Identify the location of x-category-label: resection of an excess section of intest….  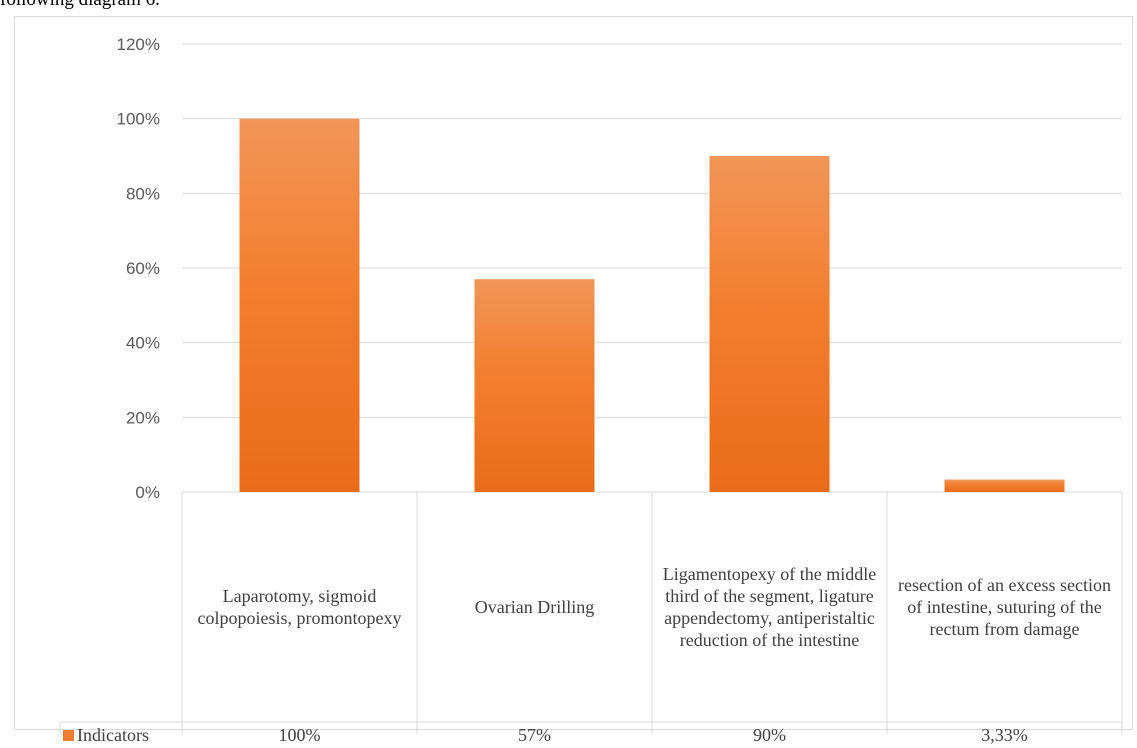
(1004, 607).